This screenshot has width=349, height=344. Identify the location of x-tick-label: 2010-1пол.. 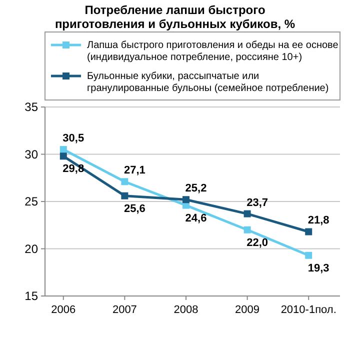
(308, 310).